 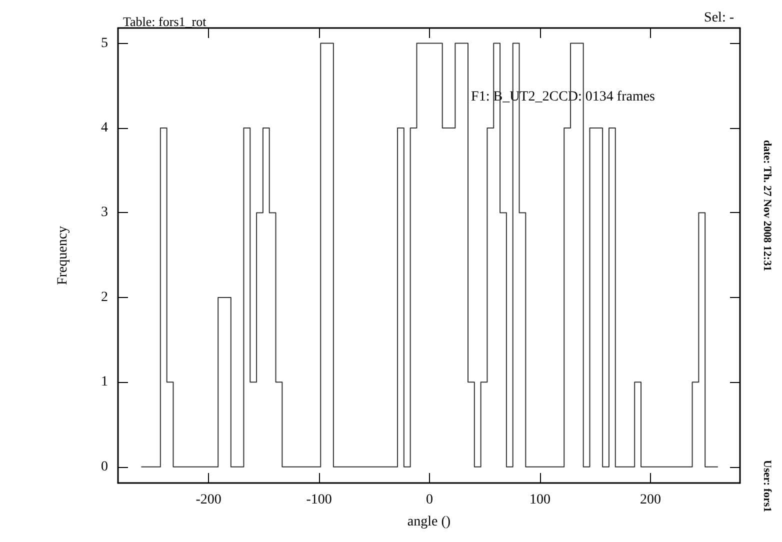 What do you see at coordinates (165, 21) in the screenshot?
I see `chart-title: Table: fors1_rot` at bounding box center [165, 21].